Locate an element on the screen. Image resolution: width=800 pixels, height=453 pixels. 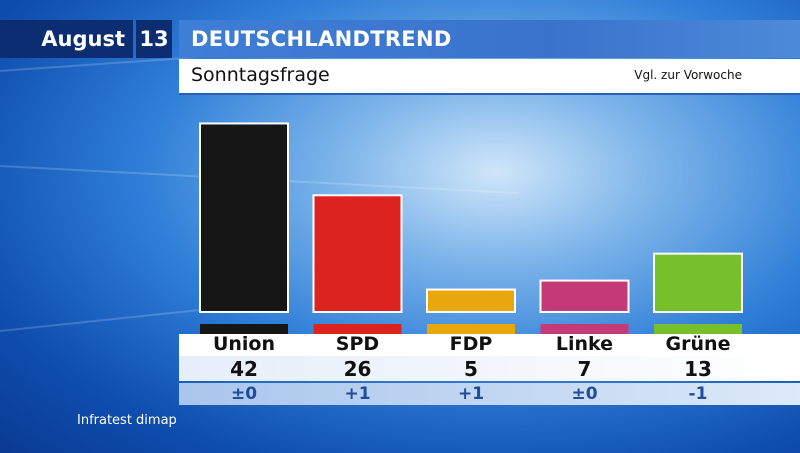
party-name-fdp: FDP is located at coordinates (471, 344).